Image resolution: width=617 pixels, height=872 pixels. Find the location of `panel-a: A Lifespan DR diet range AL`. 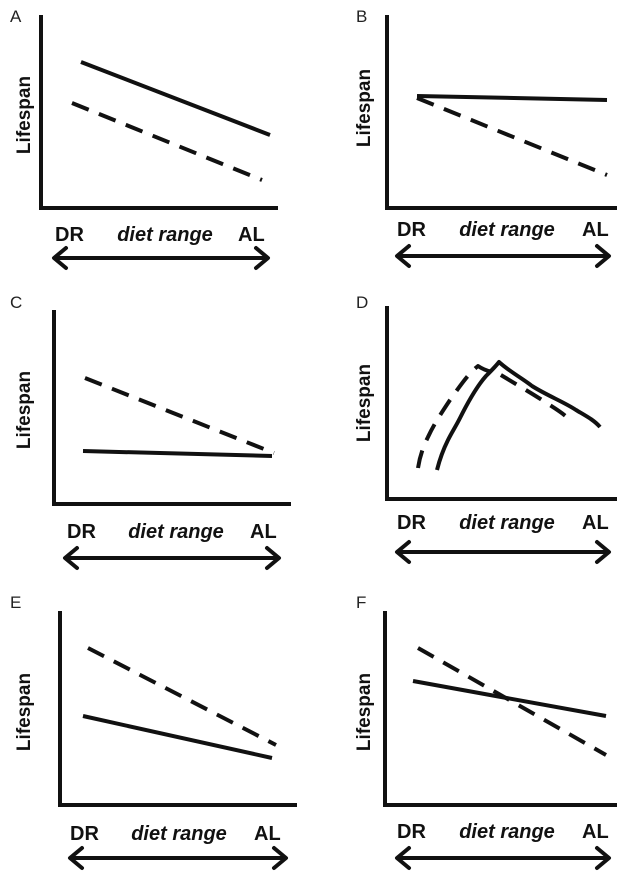

panel-a: A Lifespan DR diet range AL is located at coordinates (144, 138).